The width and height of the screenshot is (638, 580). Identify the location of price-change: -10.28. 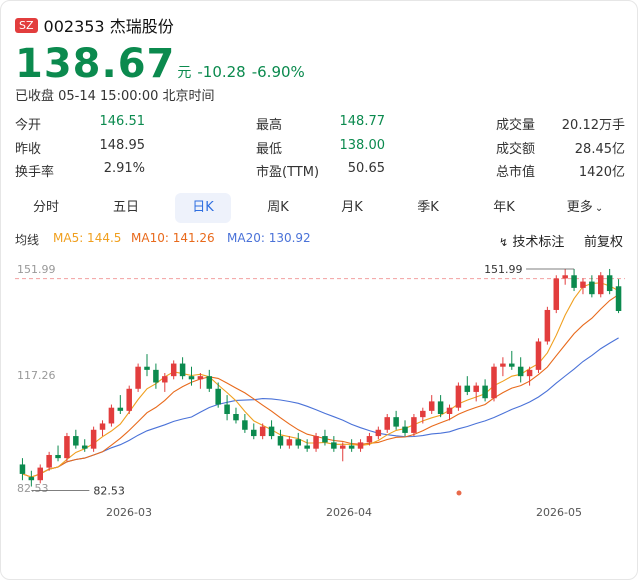
(221, 72).